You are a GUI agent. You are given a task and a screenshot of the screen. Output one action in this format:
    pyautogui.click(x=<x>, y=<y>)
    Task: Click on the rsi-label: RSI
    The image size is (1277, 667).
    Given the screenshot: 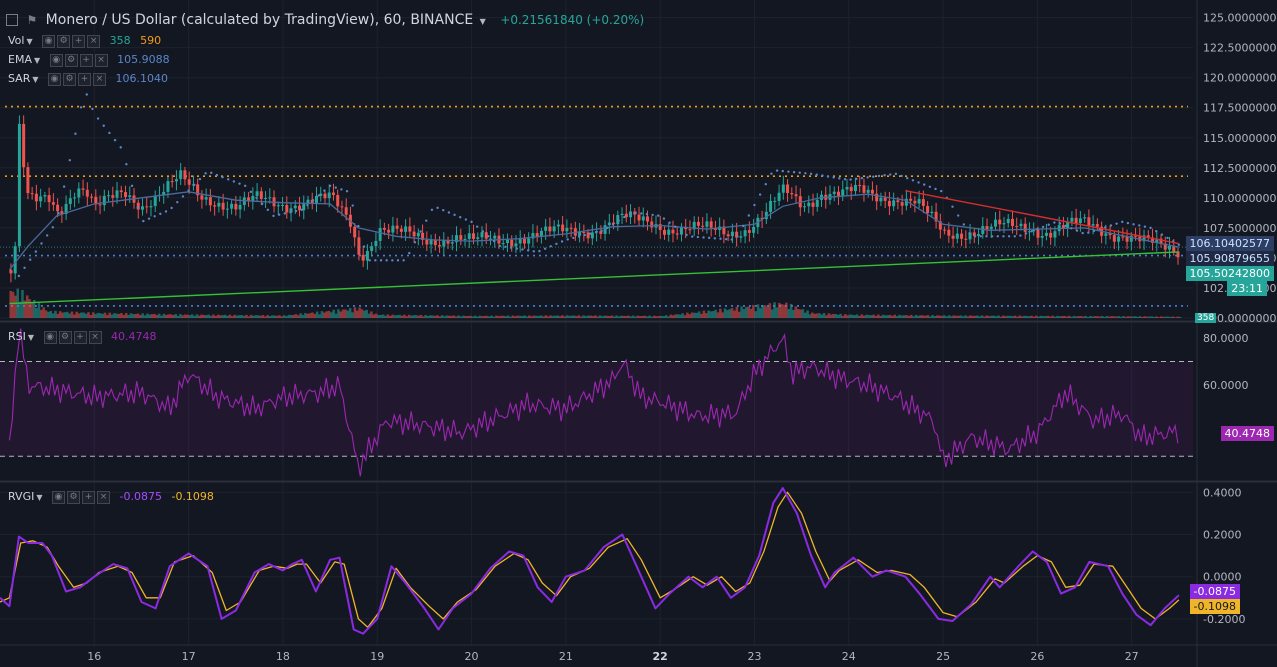 What is the action you would take?
    pyautogui.click(x=17, y=336)
    